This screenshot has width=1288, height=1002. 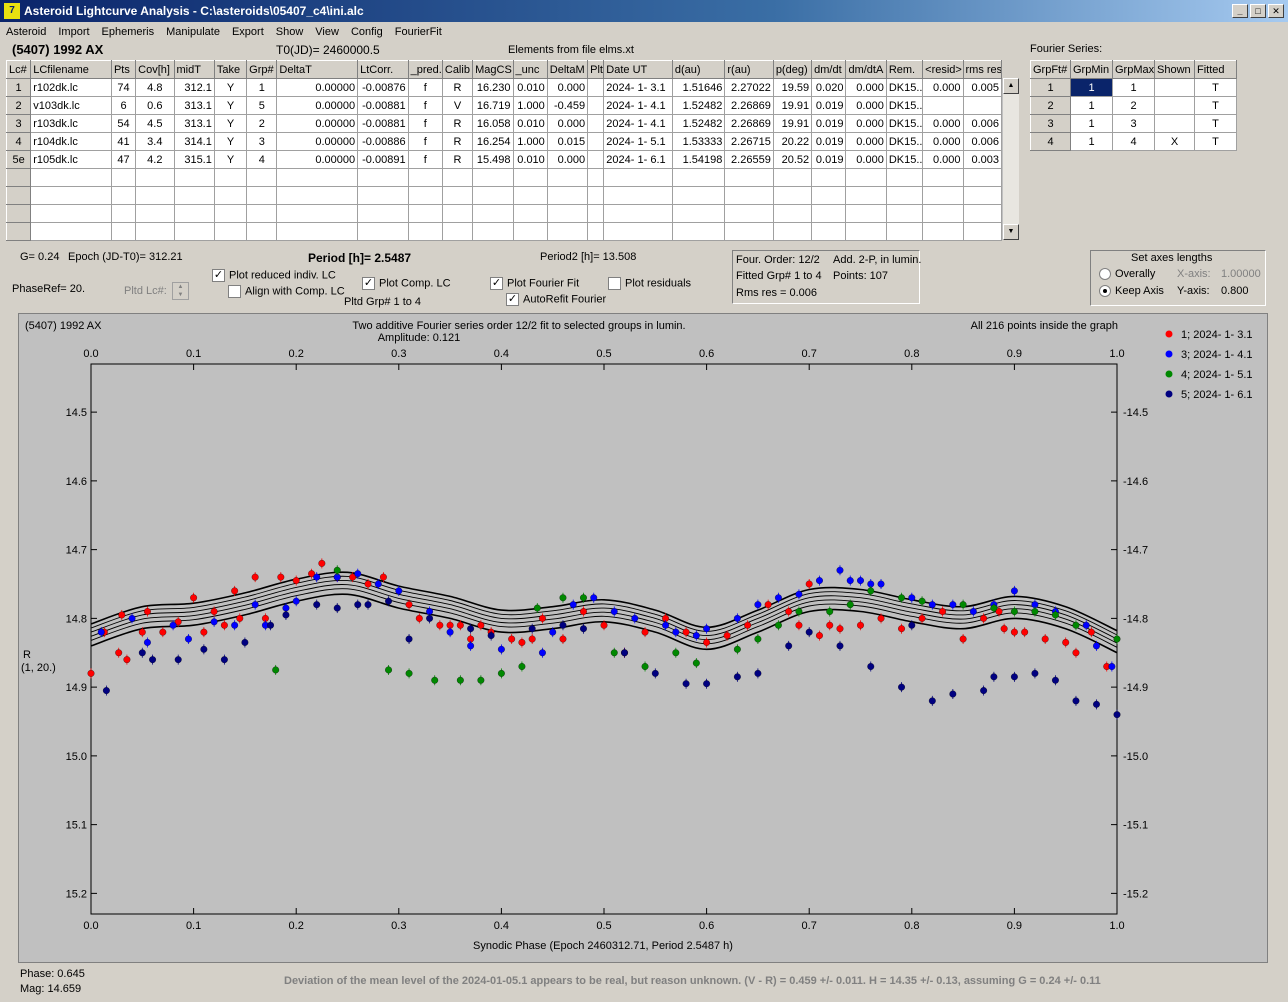 I want to click on scroll-down-button: ▼, so click(x=1011, y=232).